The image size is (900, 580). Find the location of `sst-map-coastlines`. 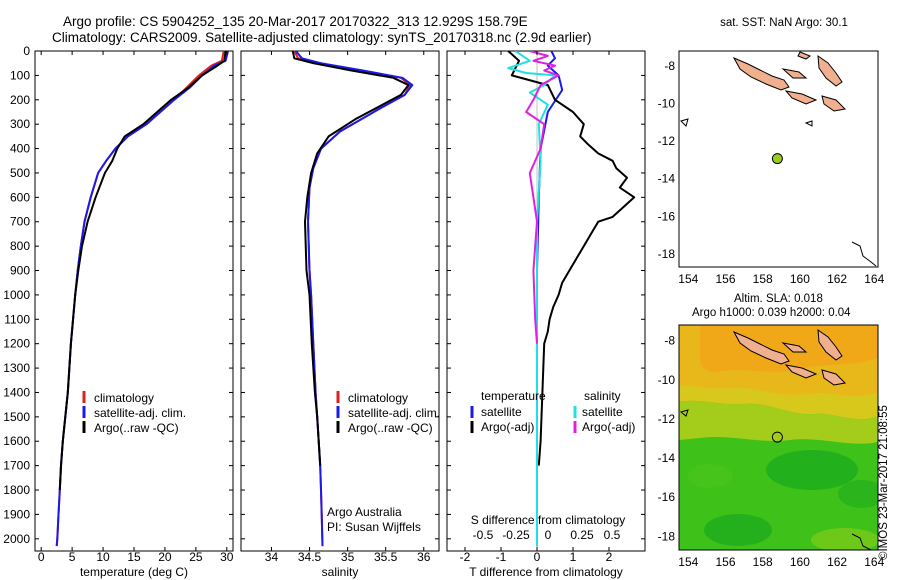

sst-map-coastlines is located at coordinates (778, 159).